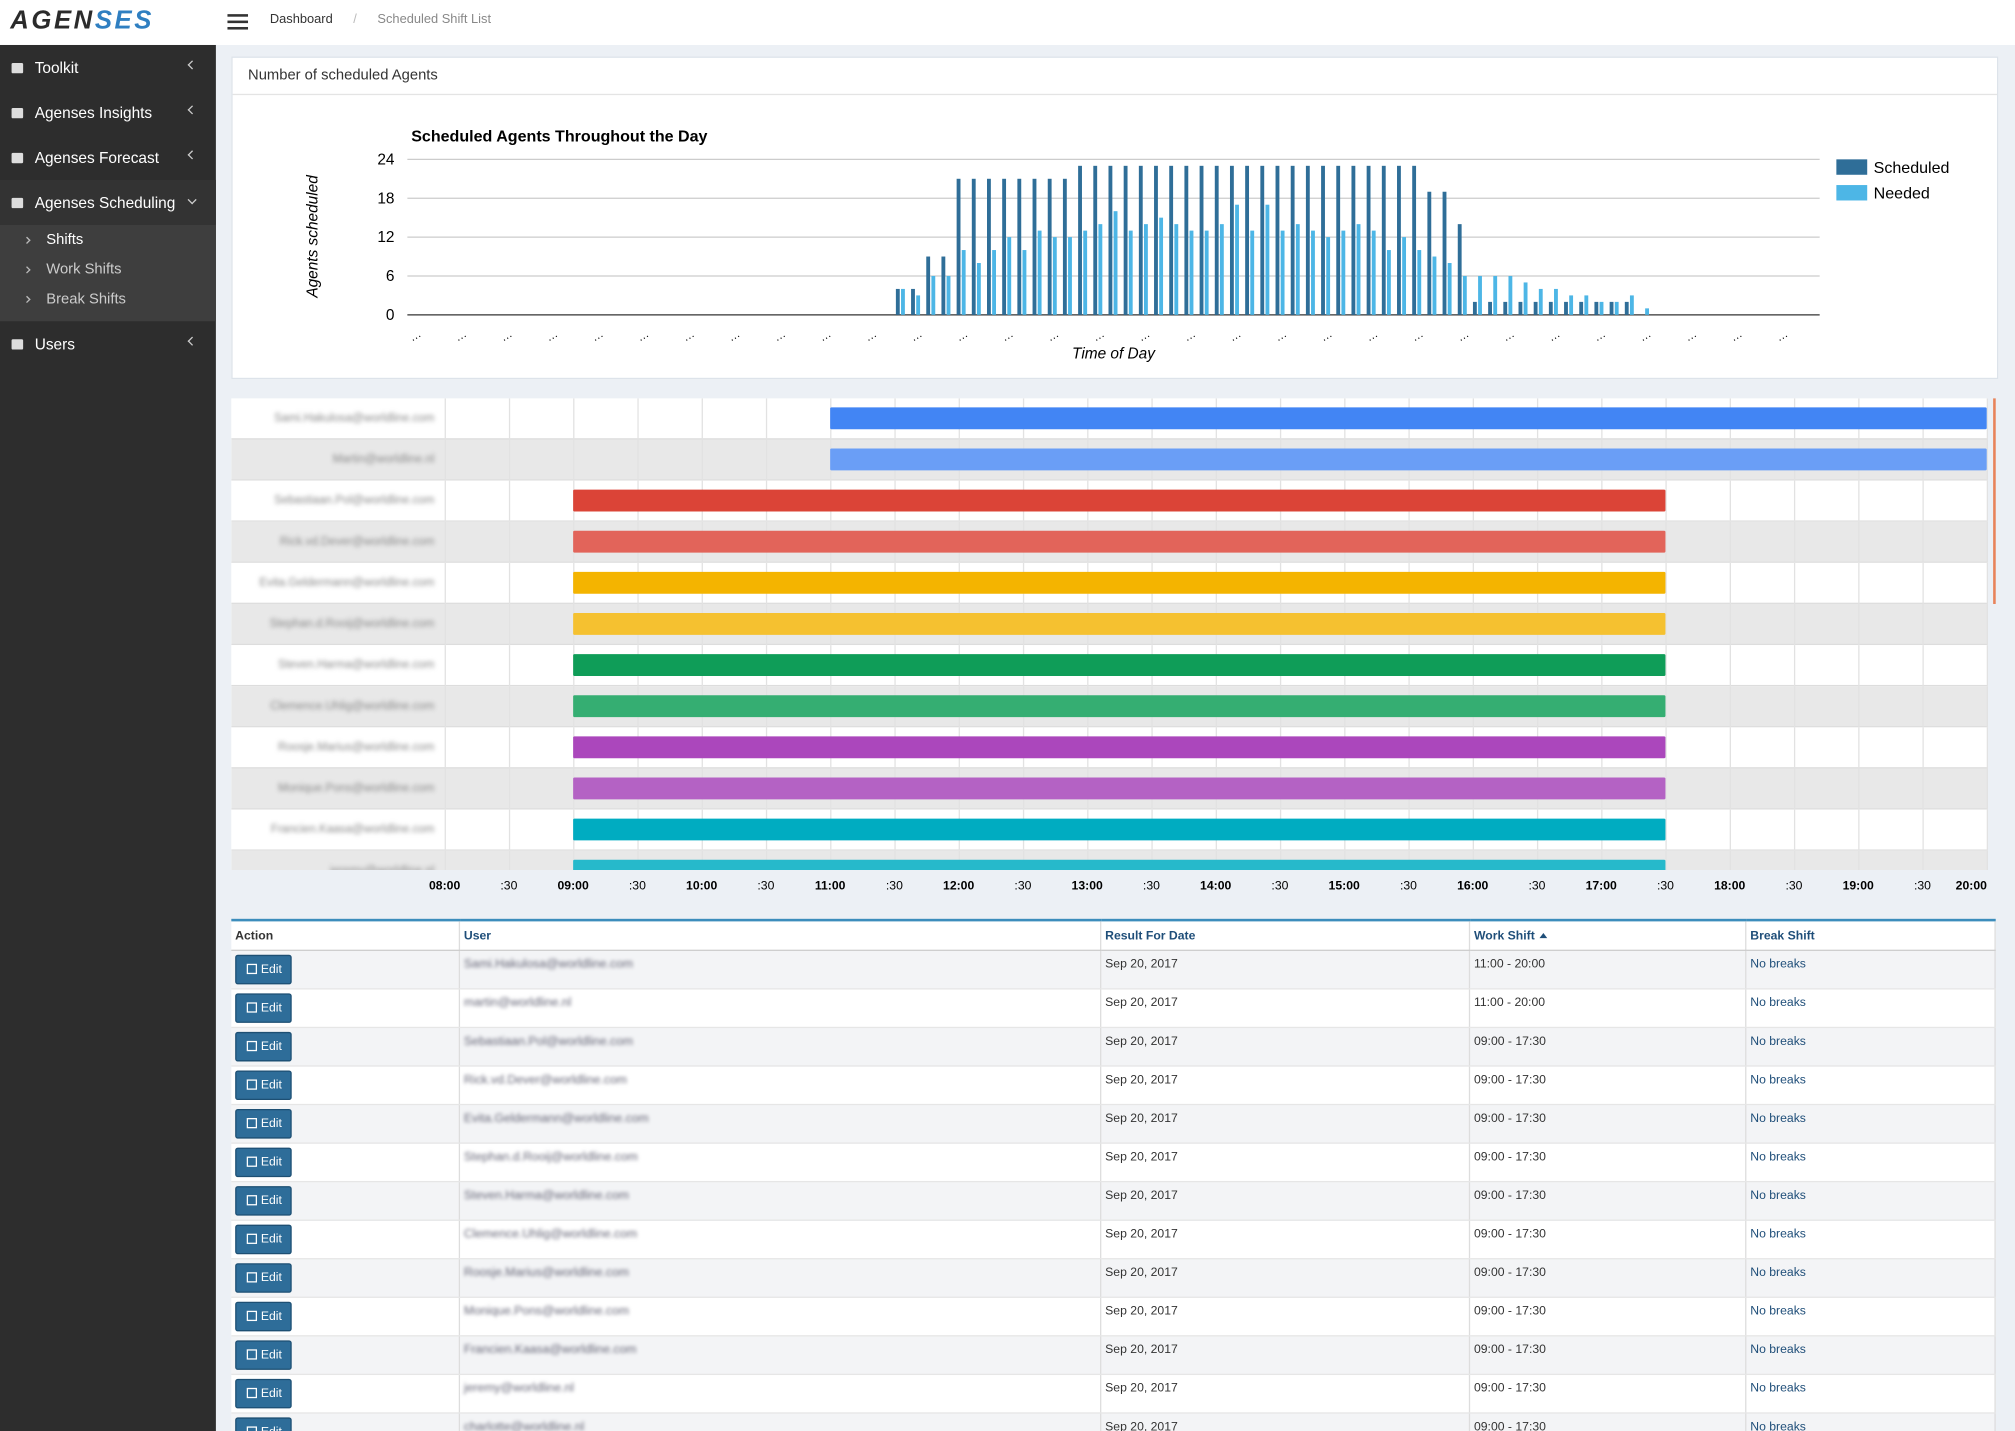 This screenshot has height=1431, width=2015. I want to click on cell-text: Sep 20, 2017, so click(1141, 1388).